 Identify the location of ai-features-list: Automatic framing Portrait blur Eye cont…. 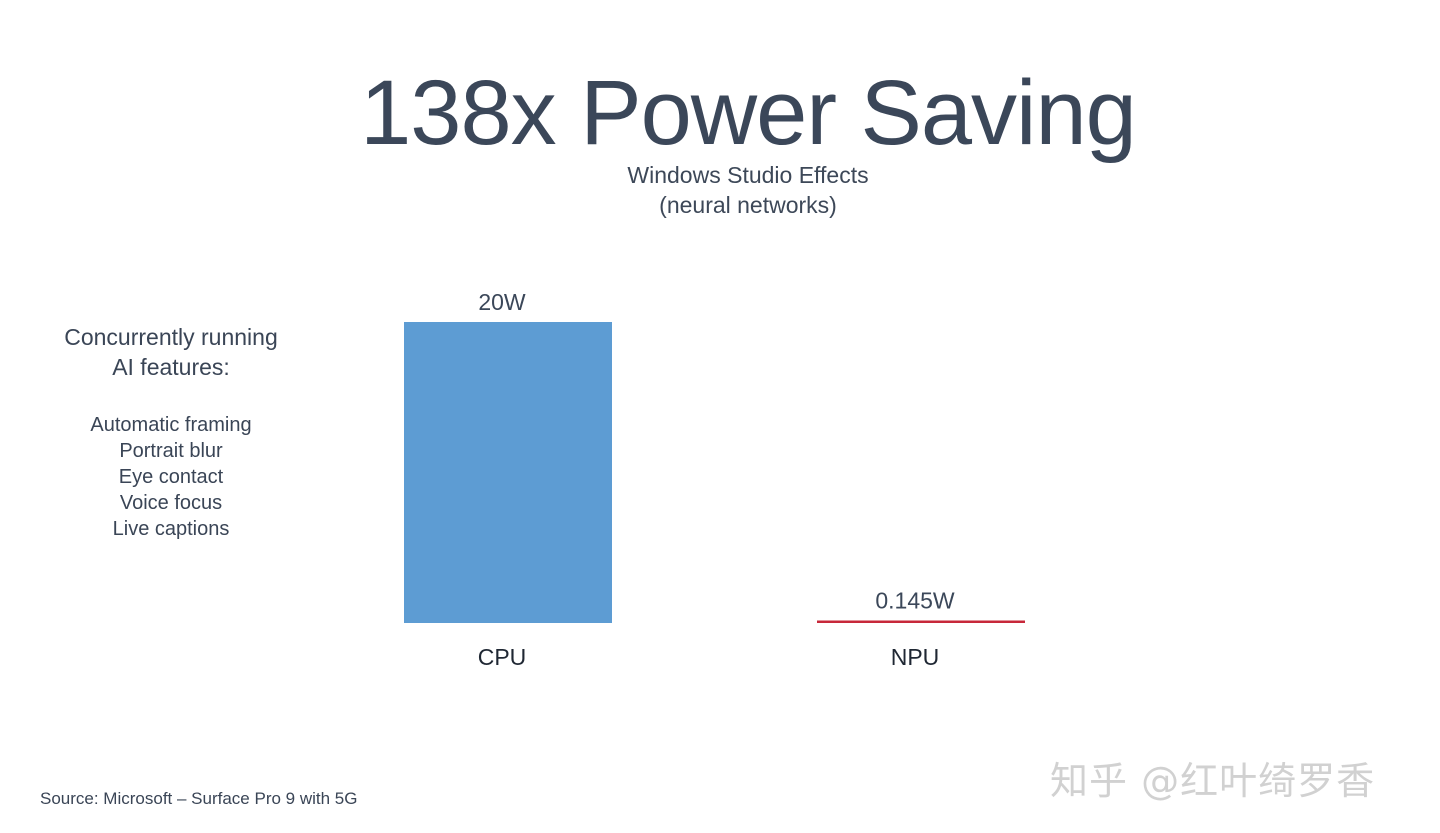
(171, 477).